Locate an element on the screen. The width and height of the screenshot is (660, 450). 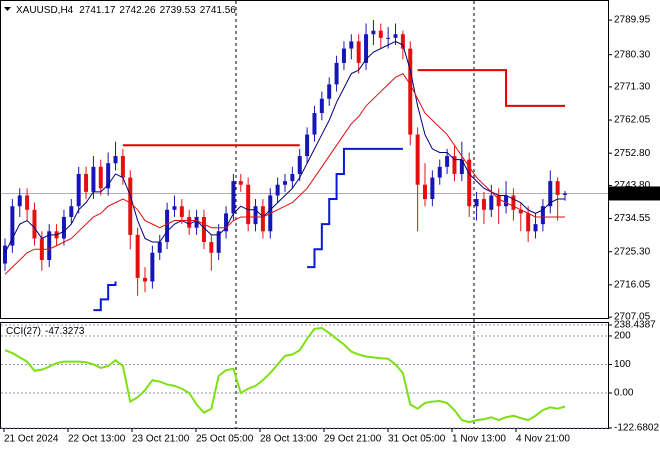
header-high: 2742.26 is located at coordinates (137, 10).